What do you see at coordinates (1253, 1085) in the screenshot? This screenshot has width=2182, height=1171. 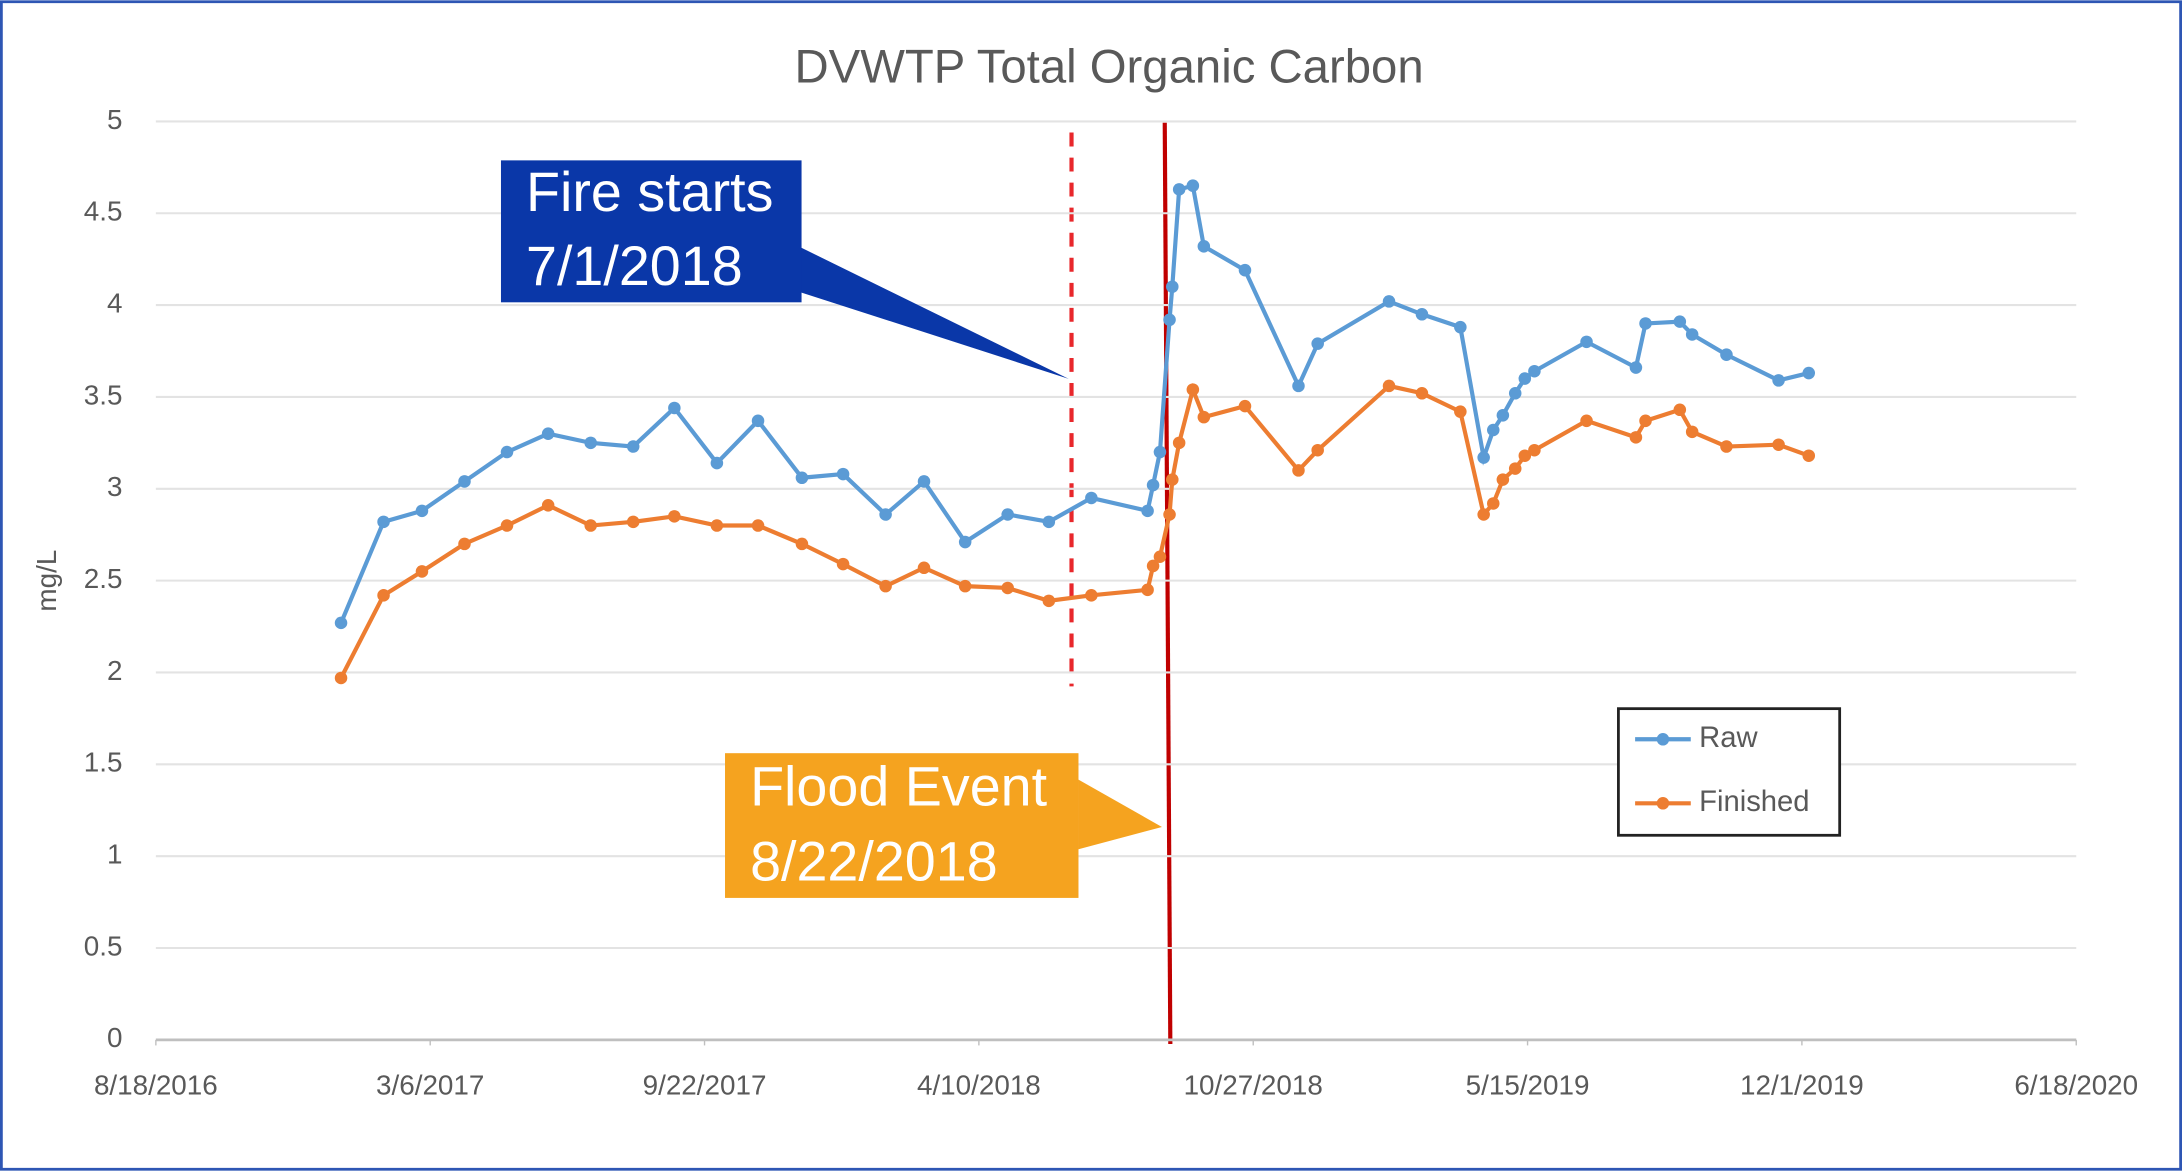 I see `x-tick-label: 10/27/2018` at bounding box center [1253, 1085].